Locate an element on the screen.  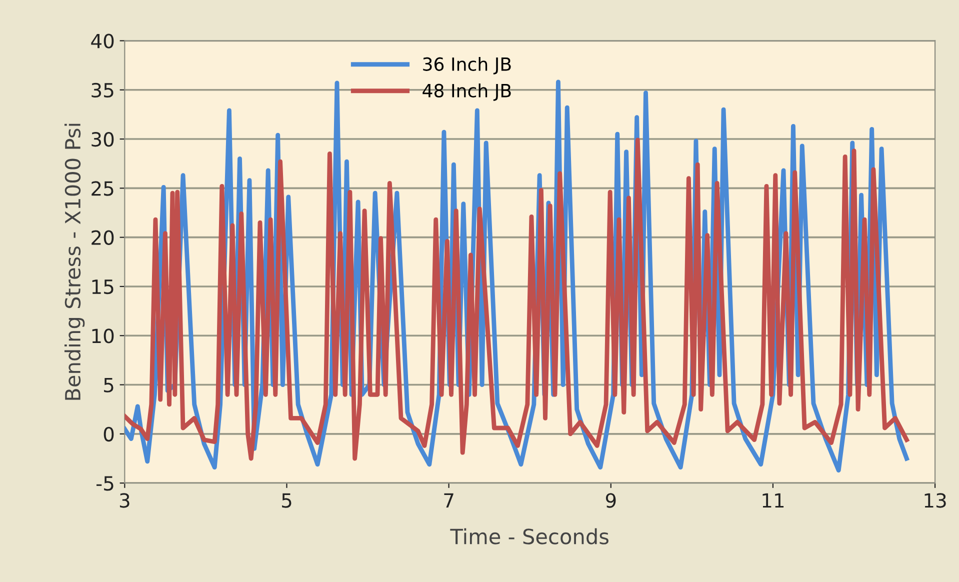
y-tick-label: -5 is located at coordinates (105, 483).